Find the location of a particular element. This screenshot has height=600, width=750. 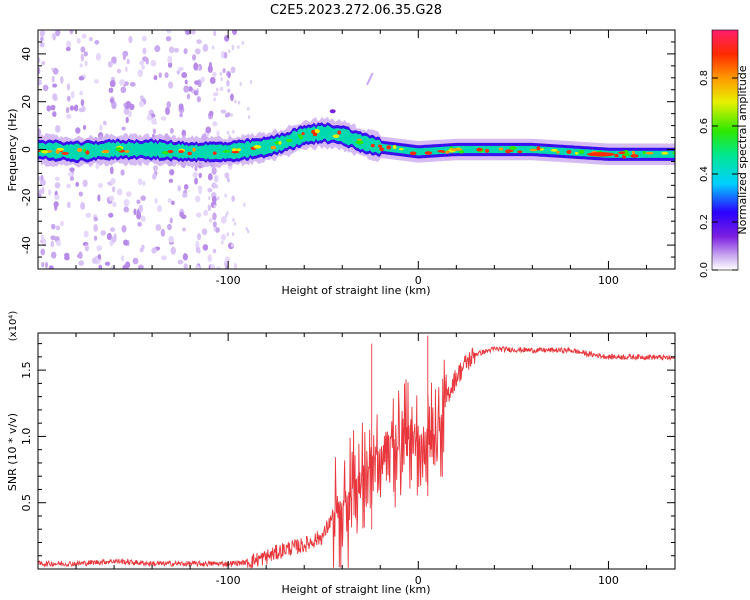

spectrogram-xlabel: Height of straight line (km) is located at coordinates (355, 290).